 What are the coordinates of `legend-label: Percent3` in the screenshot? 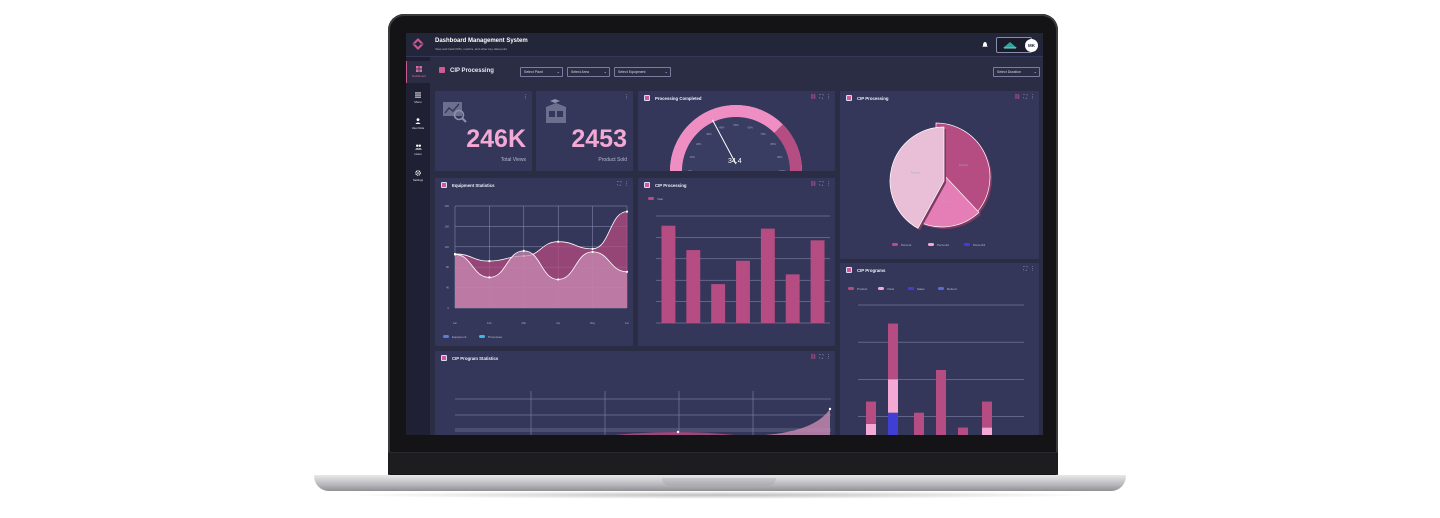 It's located at (979, 245).